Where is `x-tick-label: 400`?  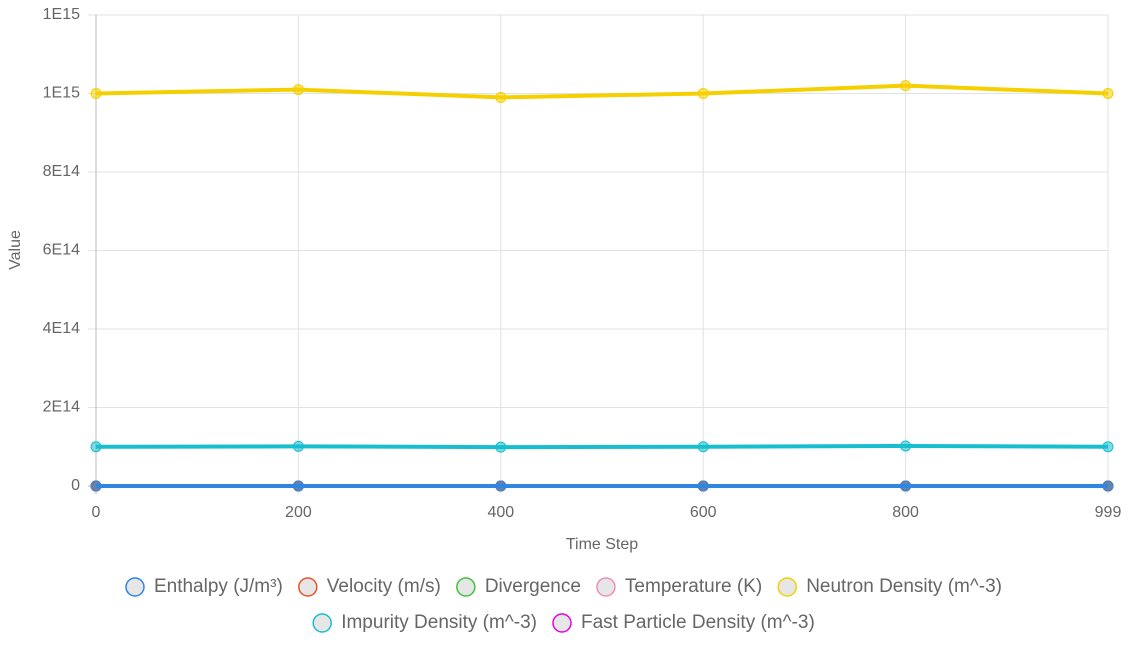 x-tick-label: 400 is located at coordinates (500, 512).